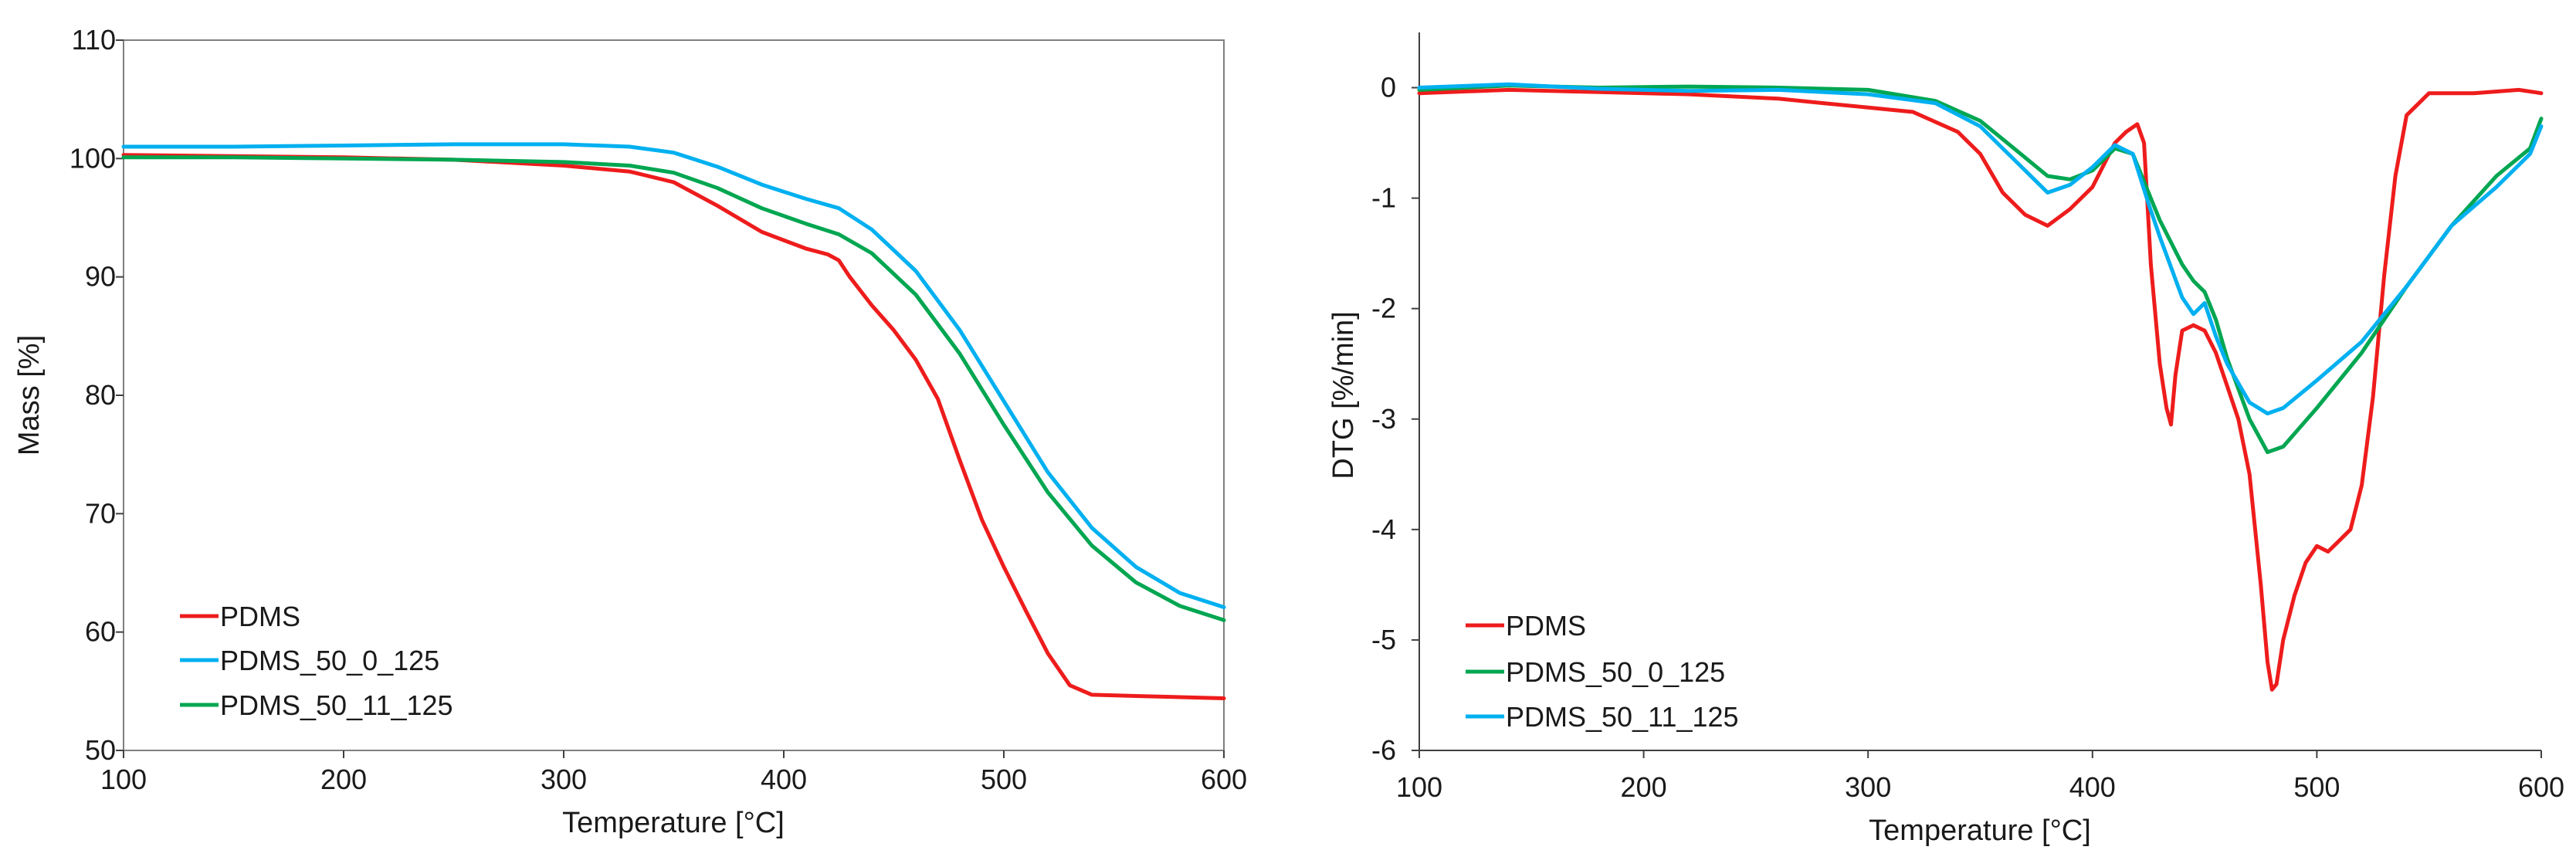  I want to click on mass-x-tick-label: 600, so click(1224, 779).